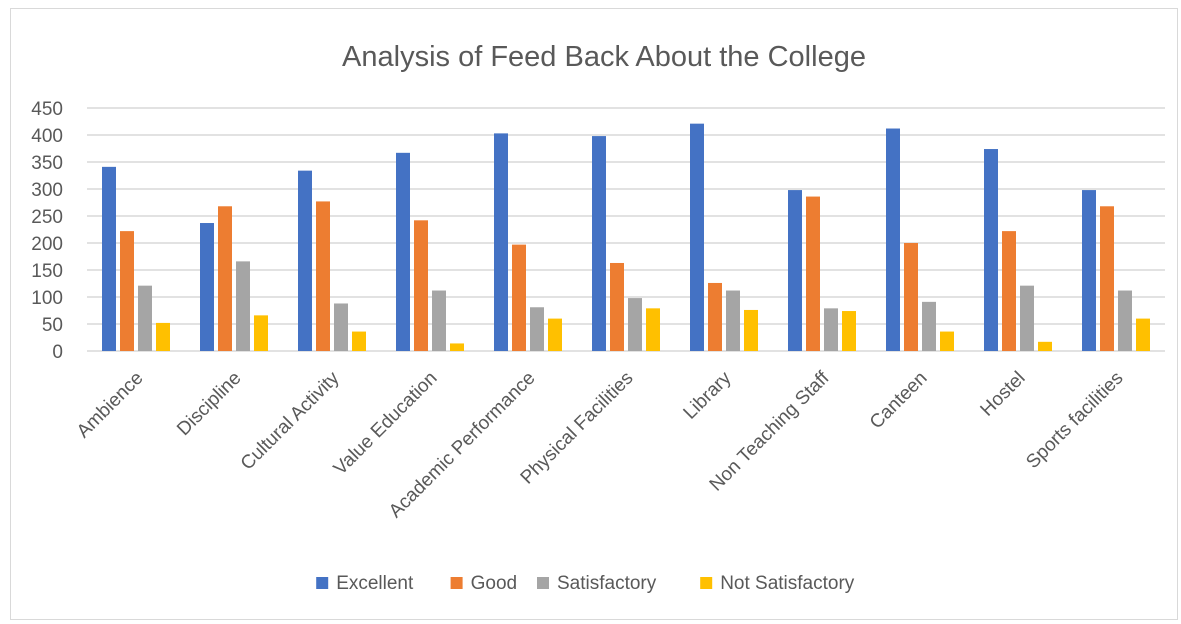  Describe the element at coordinates (47, 231) in the screenshot. I see `y-axis-ticks: 0 50 100 150 200 250 300 350 400 450` at that location.